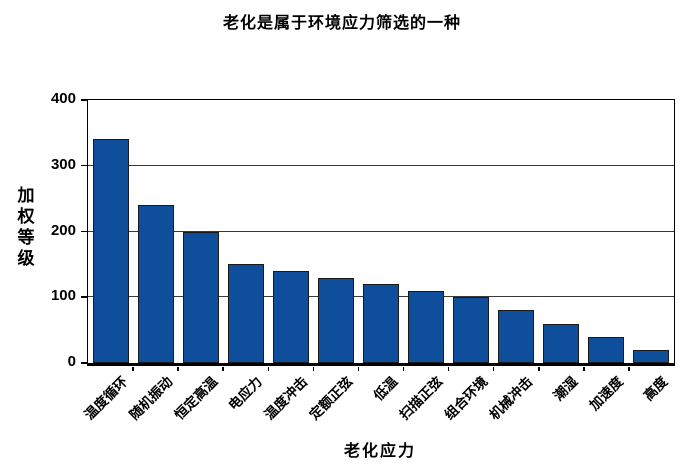  What do you see at coordinates (331, 398) in the screenshot?
I see `x-tick-label: 定额正弦` at bounding box center [331, 398].